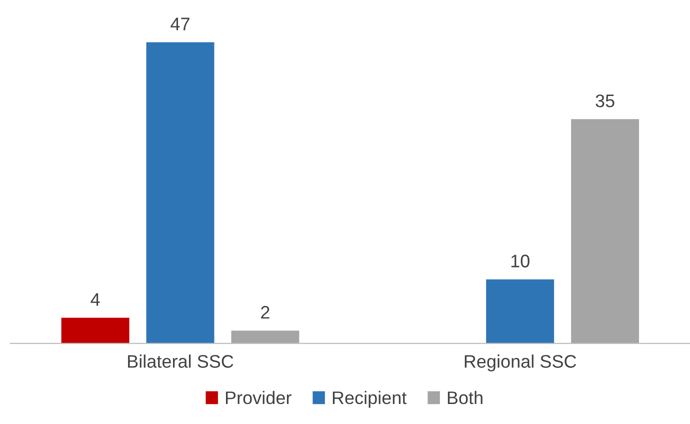  What do you see at coordinates (180, 24) in the screenshot?
I see `data-label: 47` at bounding box center [180, 24].